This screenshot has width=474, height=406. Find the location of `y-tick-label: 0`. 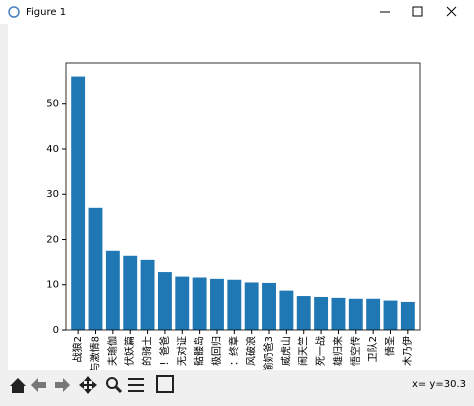

y-tick-label: 0 is located at coordinates (56, 330).